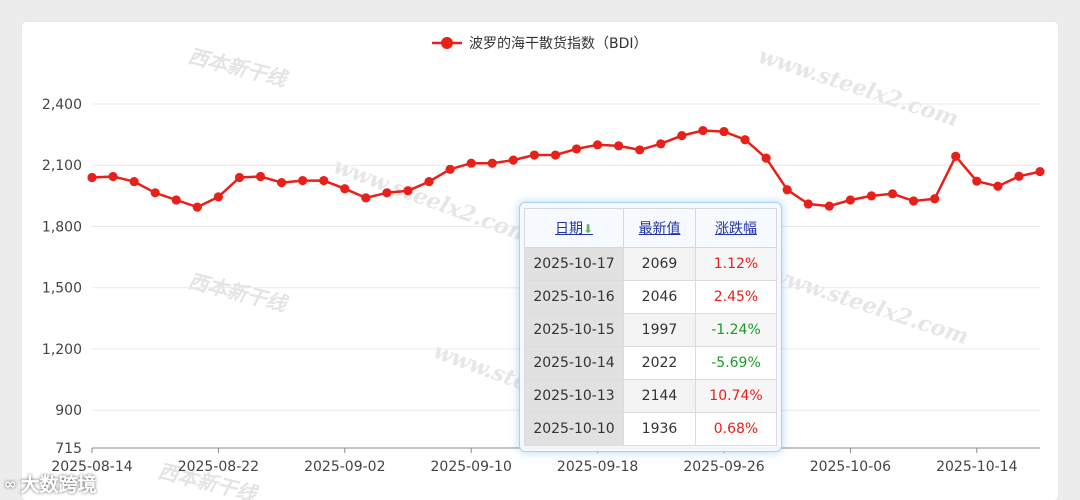 This screenshot has height=500, width=1080. What do you see at coordinates (62, 166) in the screenshot?
I see `y-tick-label: 2,100` at bounding box center [62, 166].